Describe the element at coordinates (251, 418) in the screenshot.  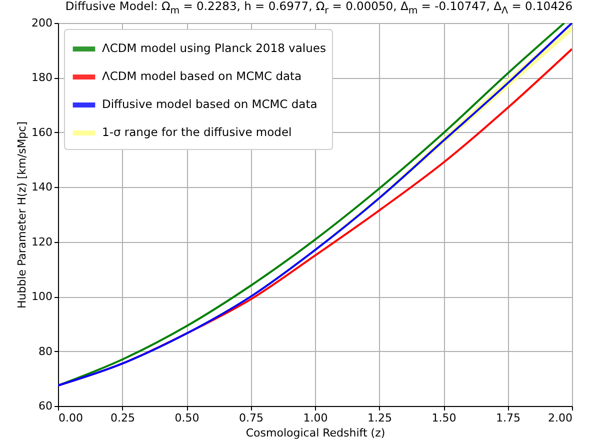
I see `x-tick-label: 0.75` at that location.